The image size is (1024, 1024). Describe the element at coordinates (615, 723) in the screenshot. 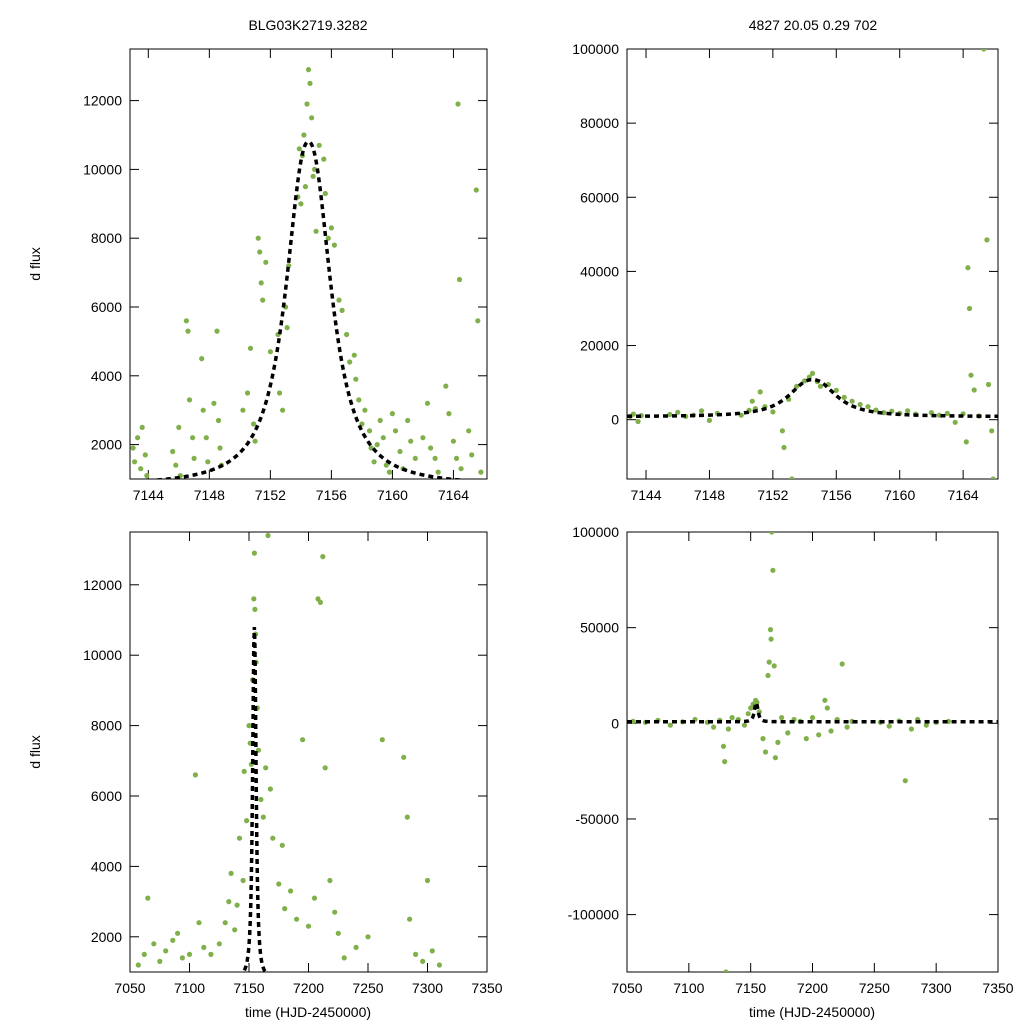

I see `y-tick-label: 0` at that location.